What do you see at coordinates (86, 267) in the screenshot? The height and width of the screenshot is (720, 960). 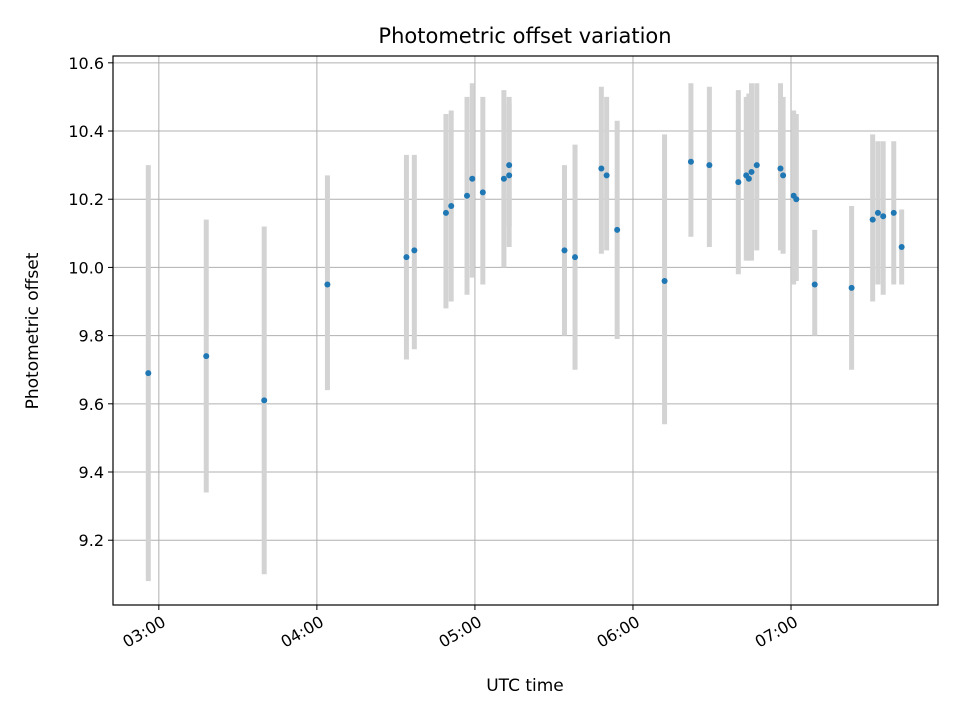 I see `y-tick-label: 10.0` at bounding box center [86, 267].